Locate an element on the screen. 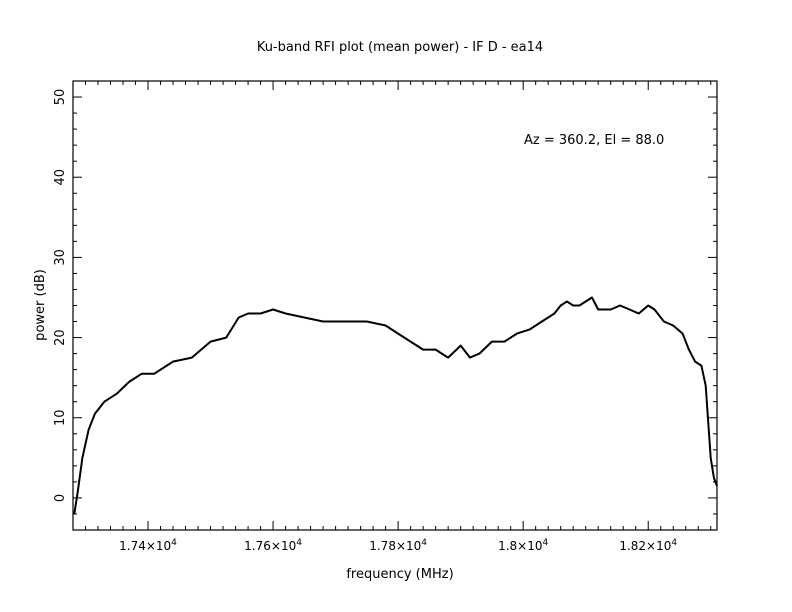 This screenshot has height=612, width=792. y-axis-label: power (dB) is located at coordinates (40, 305).